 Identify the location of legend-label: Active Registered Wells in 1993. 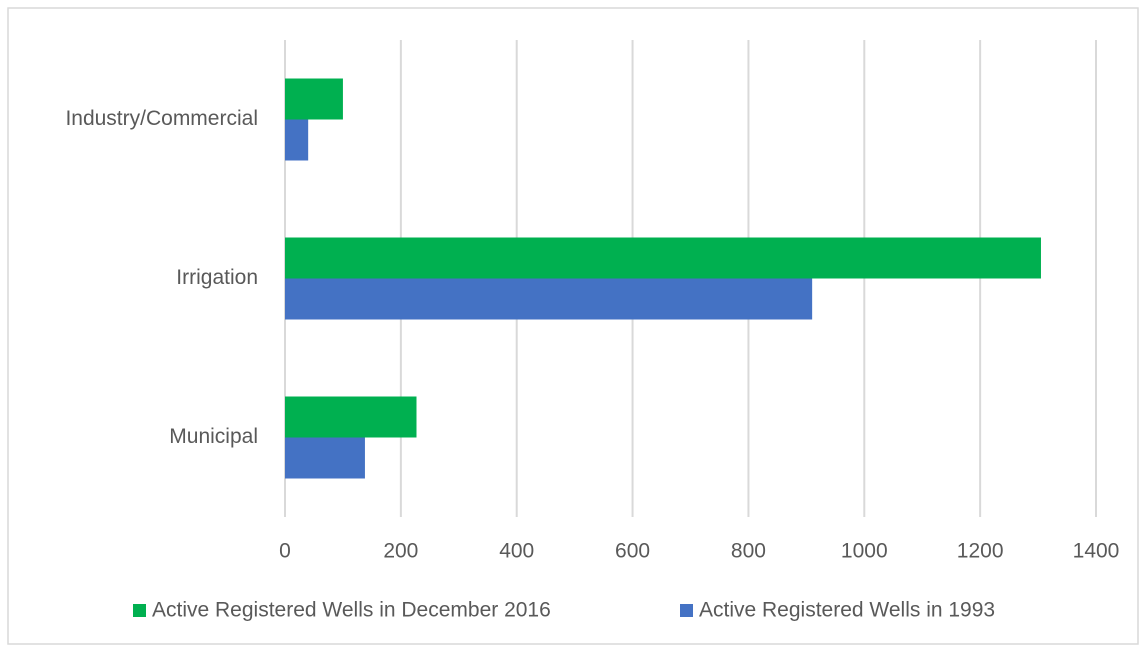
(847, 610).